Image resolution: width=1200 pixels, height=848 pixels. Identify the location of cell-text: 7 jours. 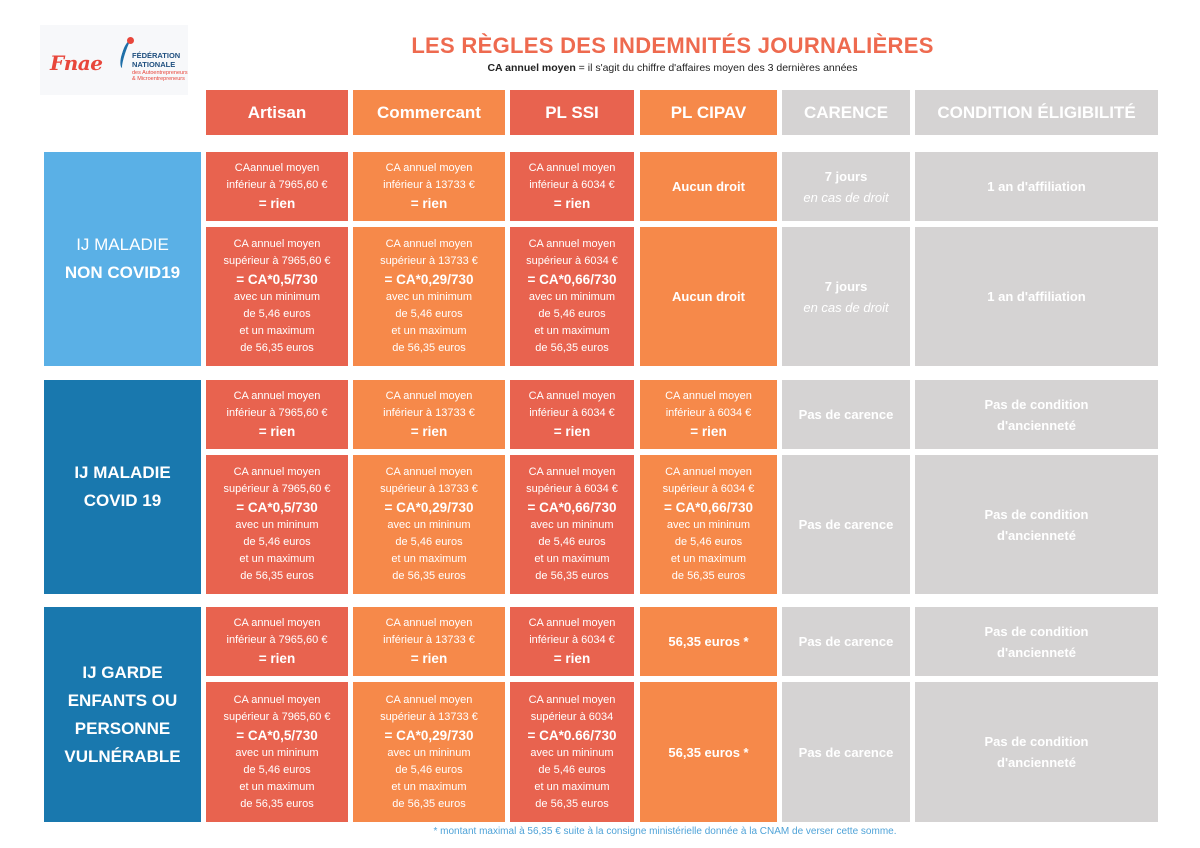
(846, 286).